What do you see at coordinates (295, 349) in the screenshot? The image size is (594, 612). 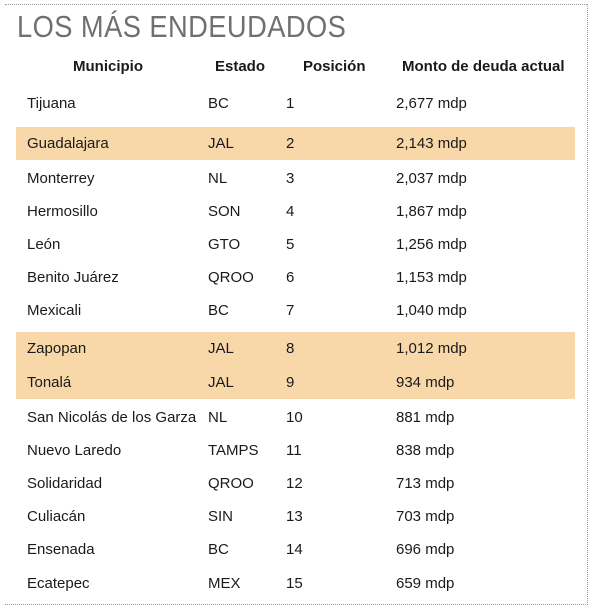 I see `table-row: Zapopan JAL 8 1,012 mdp` at bounding box center [295, 349].